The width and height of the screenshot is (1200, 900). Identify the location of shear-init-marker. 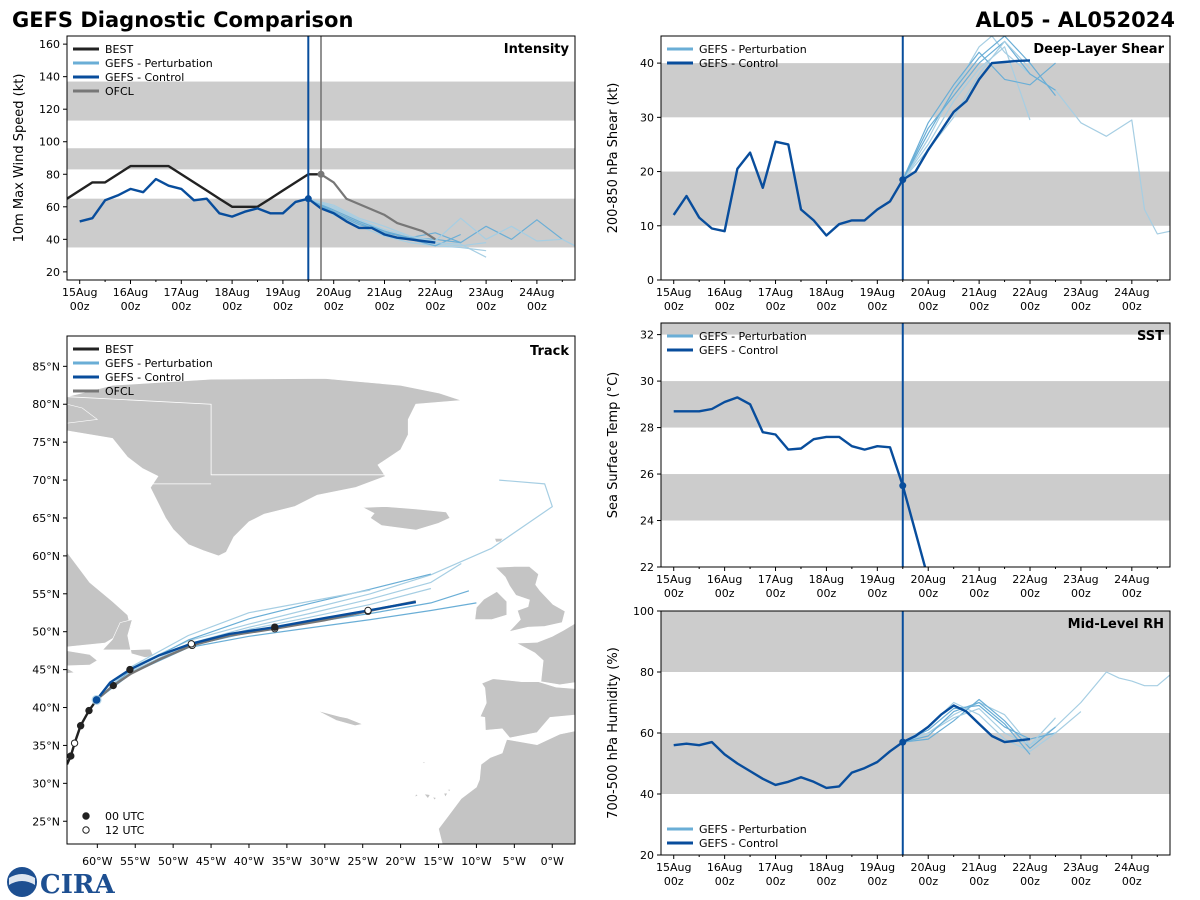
(903, 180).